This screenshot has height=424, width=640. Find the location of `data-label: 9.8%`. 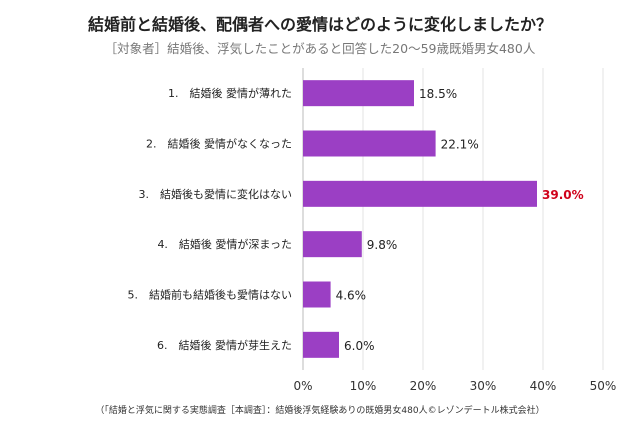

data-label: 9.8% is located at coordinates (382, 245).